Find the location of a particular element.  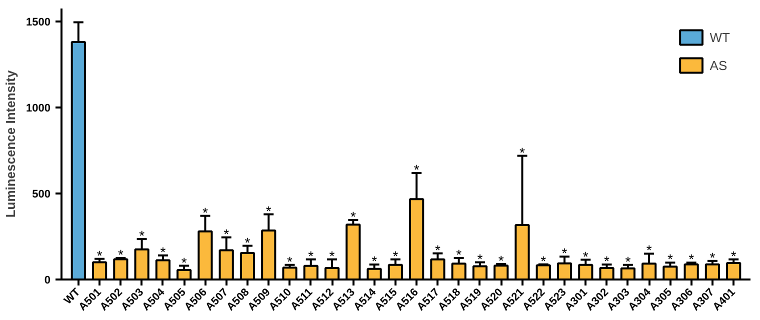

y-tick-label: 500 is located at coordinates (41, 194).